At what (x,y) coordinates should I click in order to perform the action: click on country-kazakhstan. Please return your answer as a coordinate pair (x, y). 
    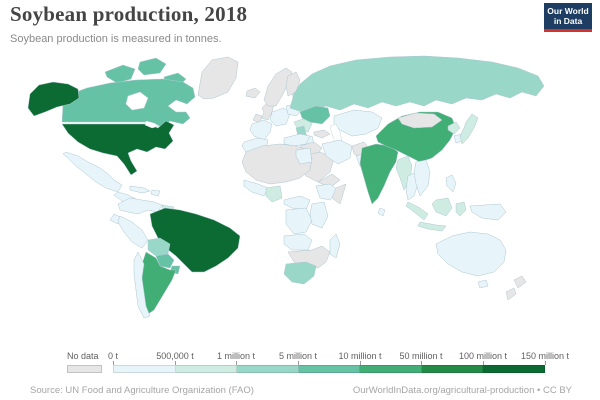
    Looking at the image, I should click on (358, 123).